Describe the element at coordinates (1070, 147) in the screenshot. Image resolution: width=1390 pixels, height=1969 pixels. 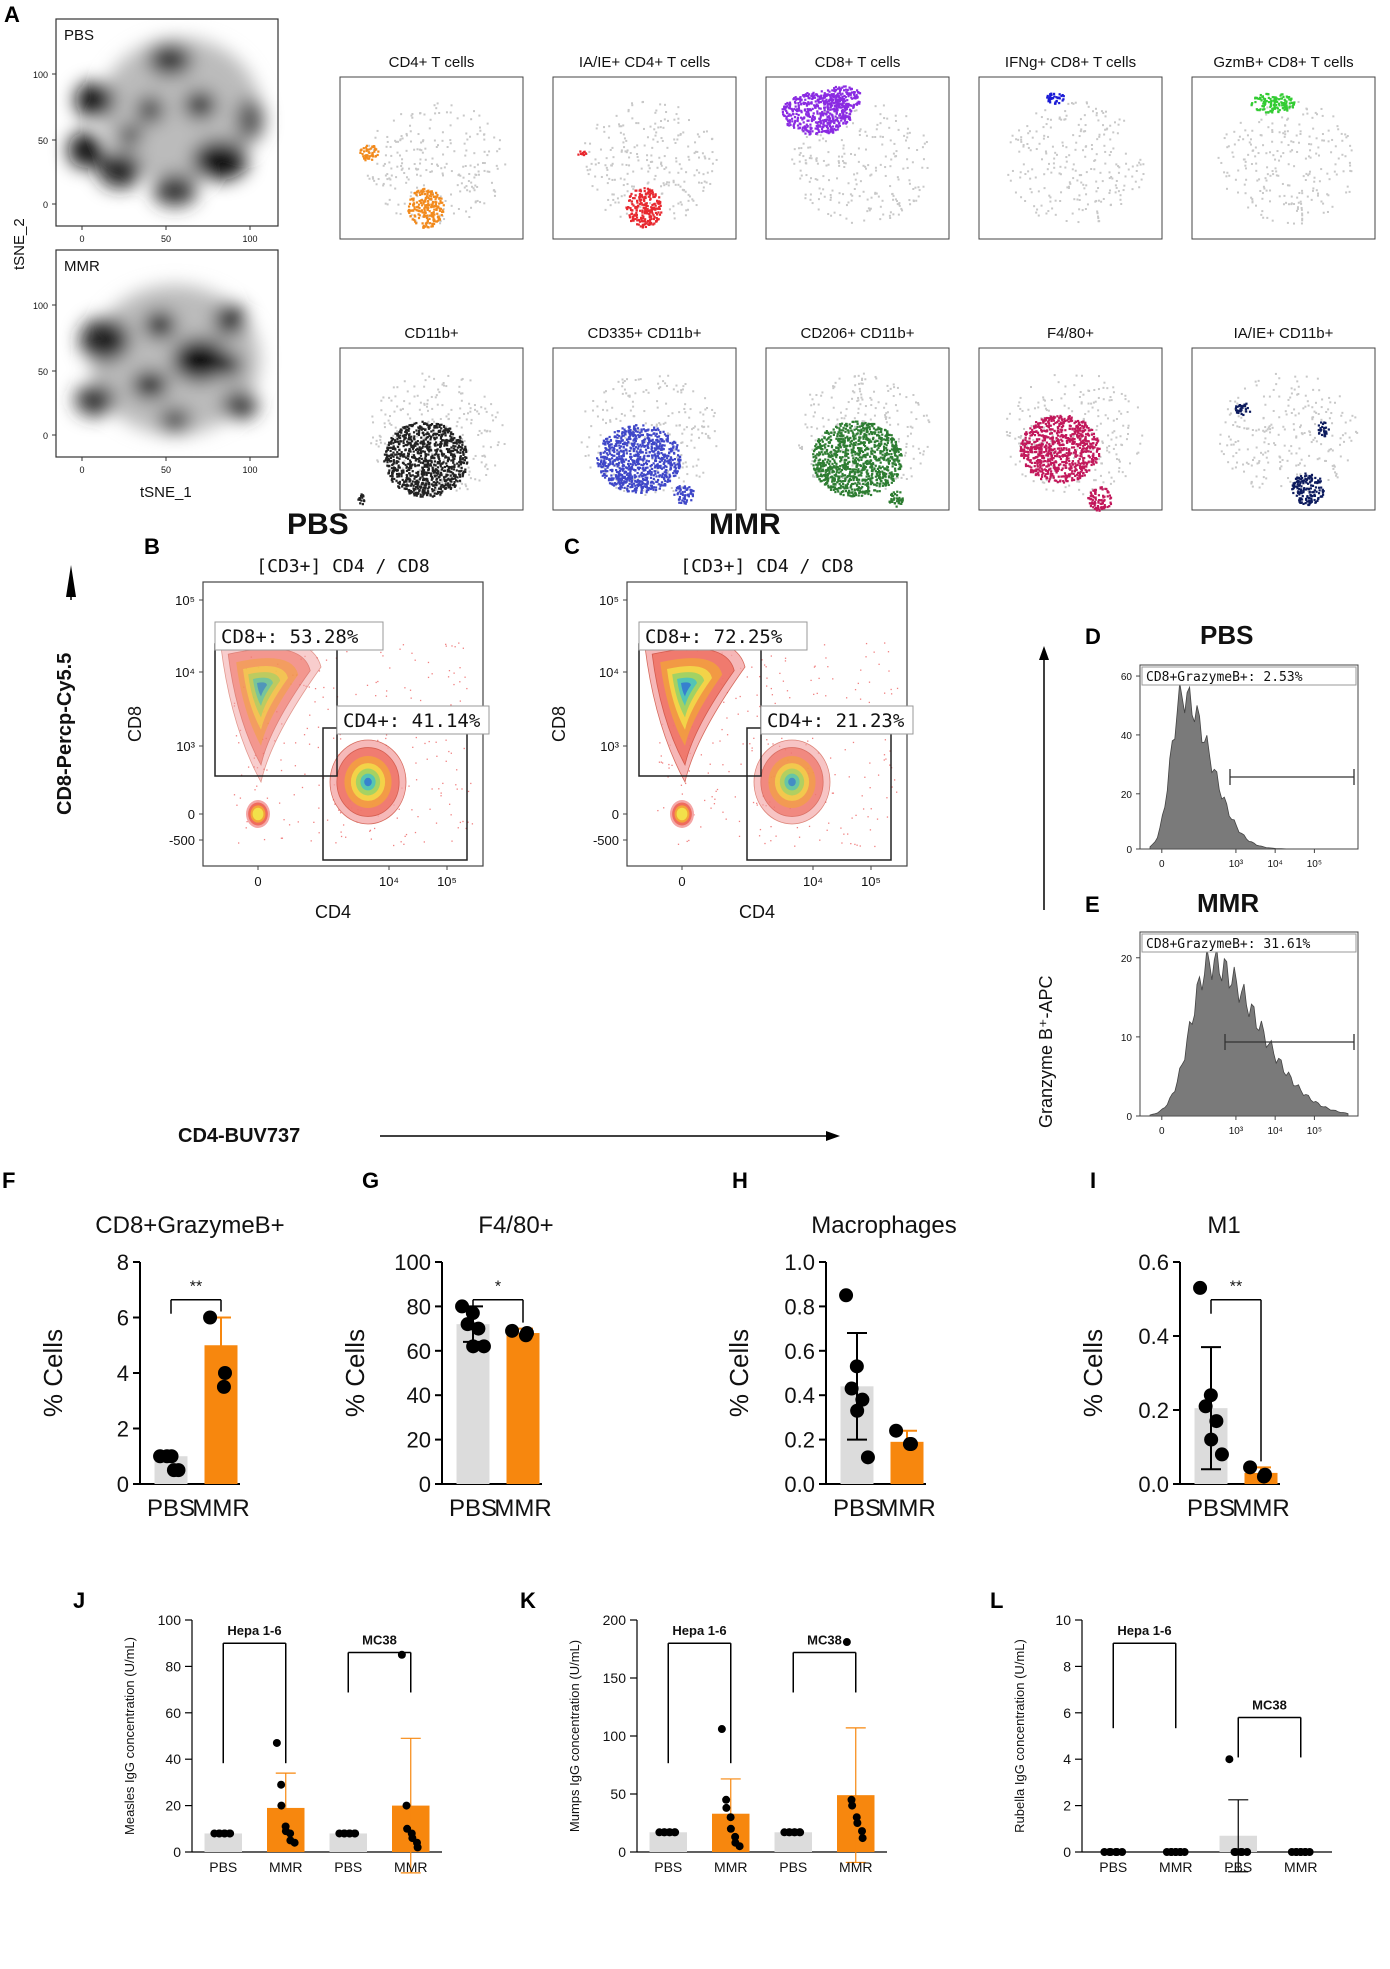
I see `tsne-tile-4: IFNg+ CD8+ T cells` at that location.